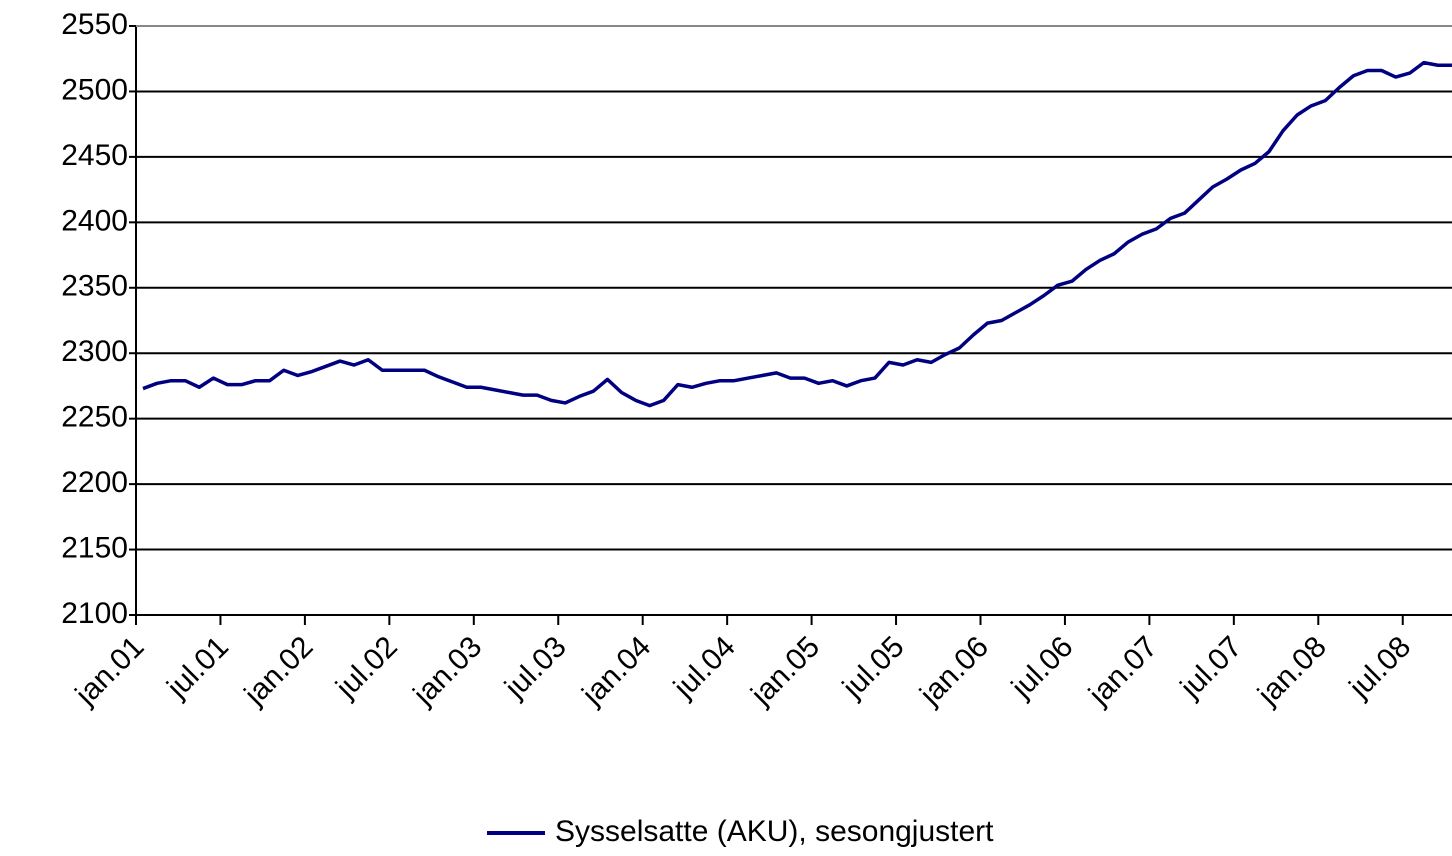  What do you see at coordinates (1292, 671) in the screenshot?
I see `x-tick-label: jan.08` at bounding box center [1292, 671].